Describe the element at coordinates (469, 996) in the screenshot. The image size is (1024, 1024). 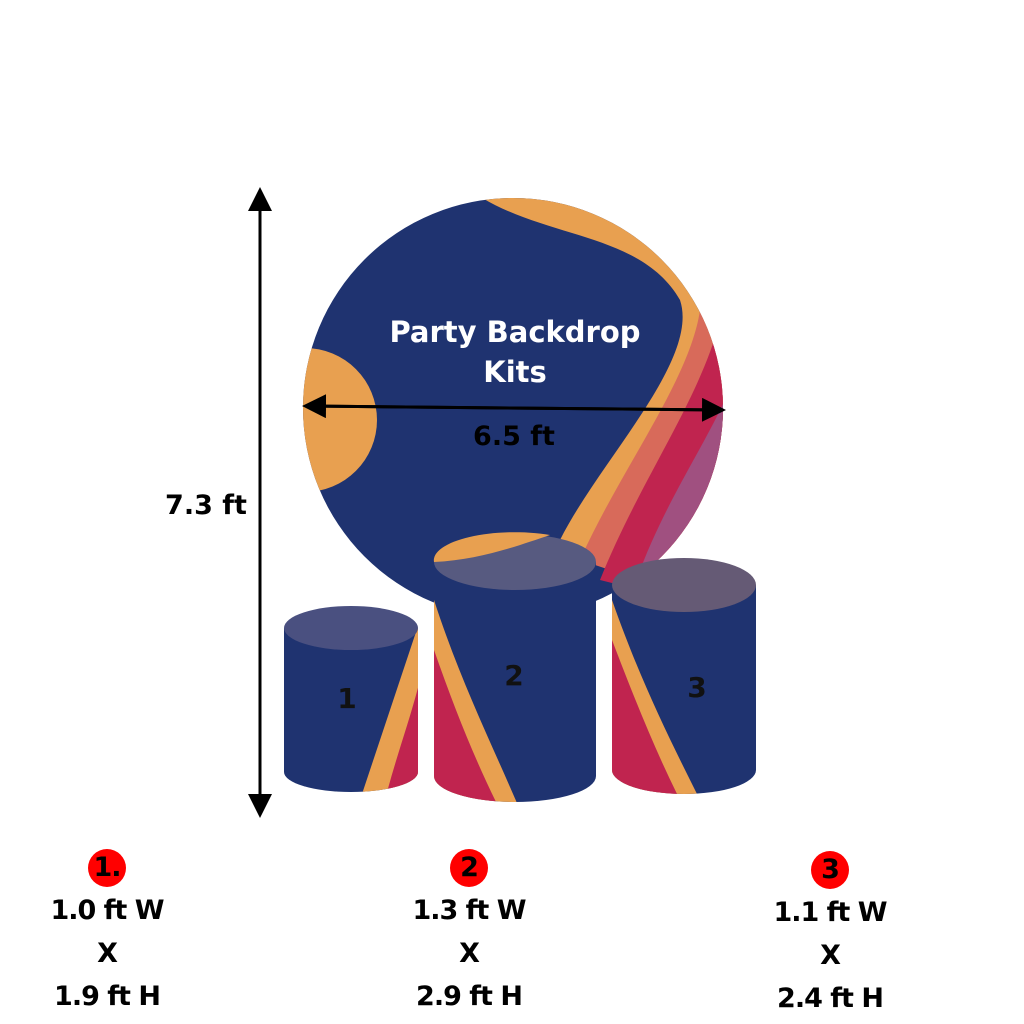
I see `spec-height: 2.9 ft H` at that location.